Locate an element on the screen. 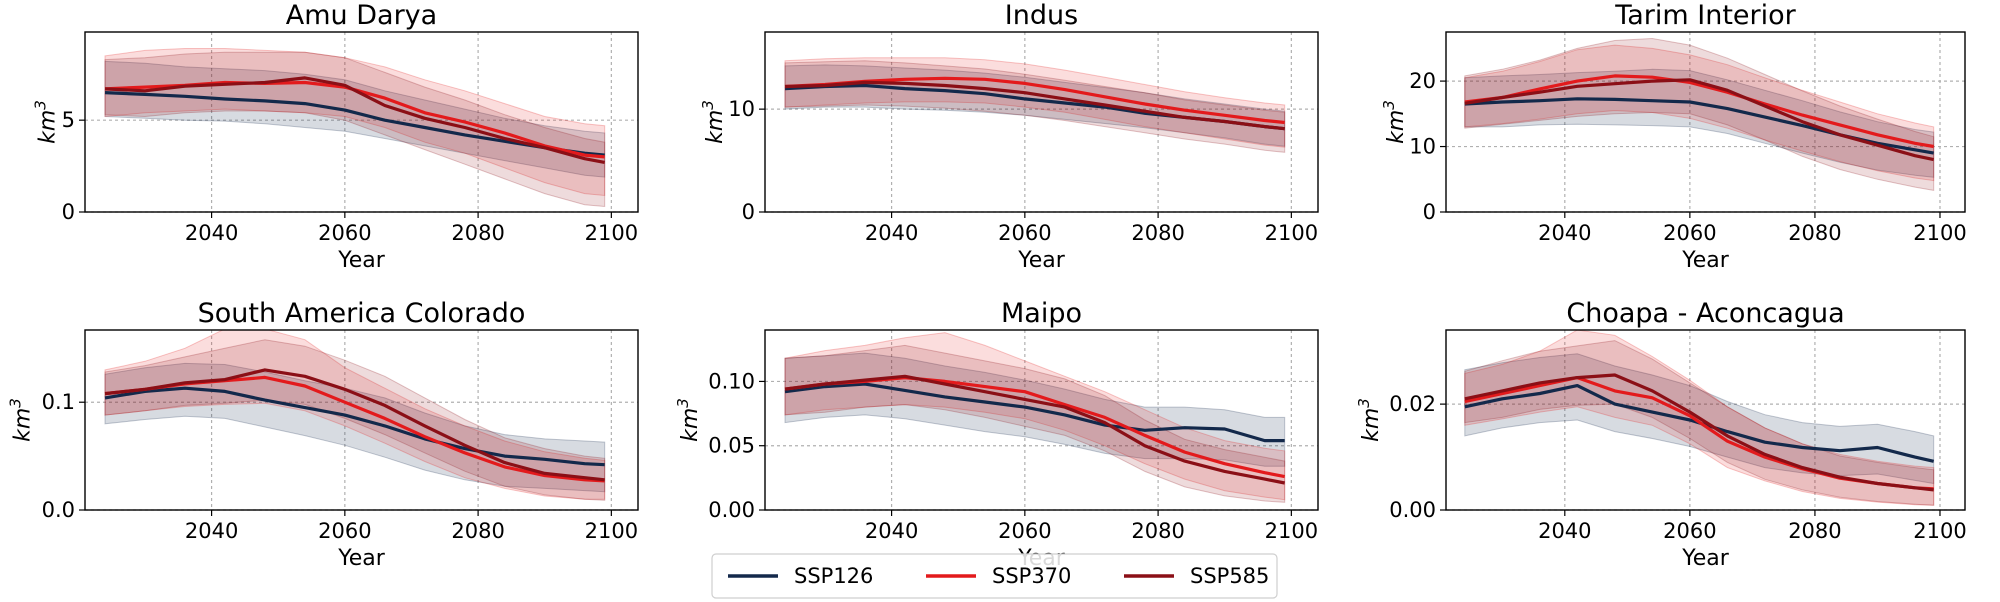 The height and width of the screenshot is (602, 2000). y-tick-label: 0.10 is located at coordinates (731, 381).